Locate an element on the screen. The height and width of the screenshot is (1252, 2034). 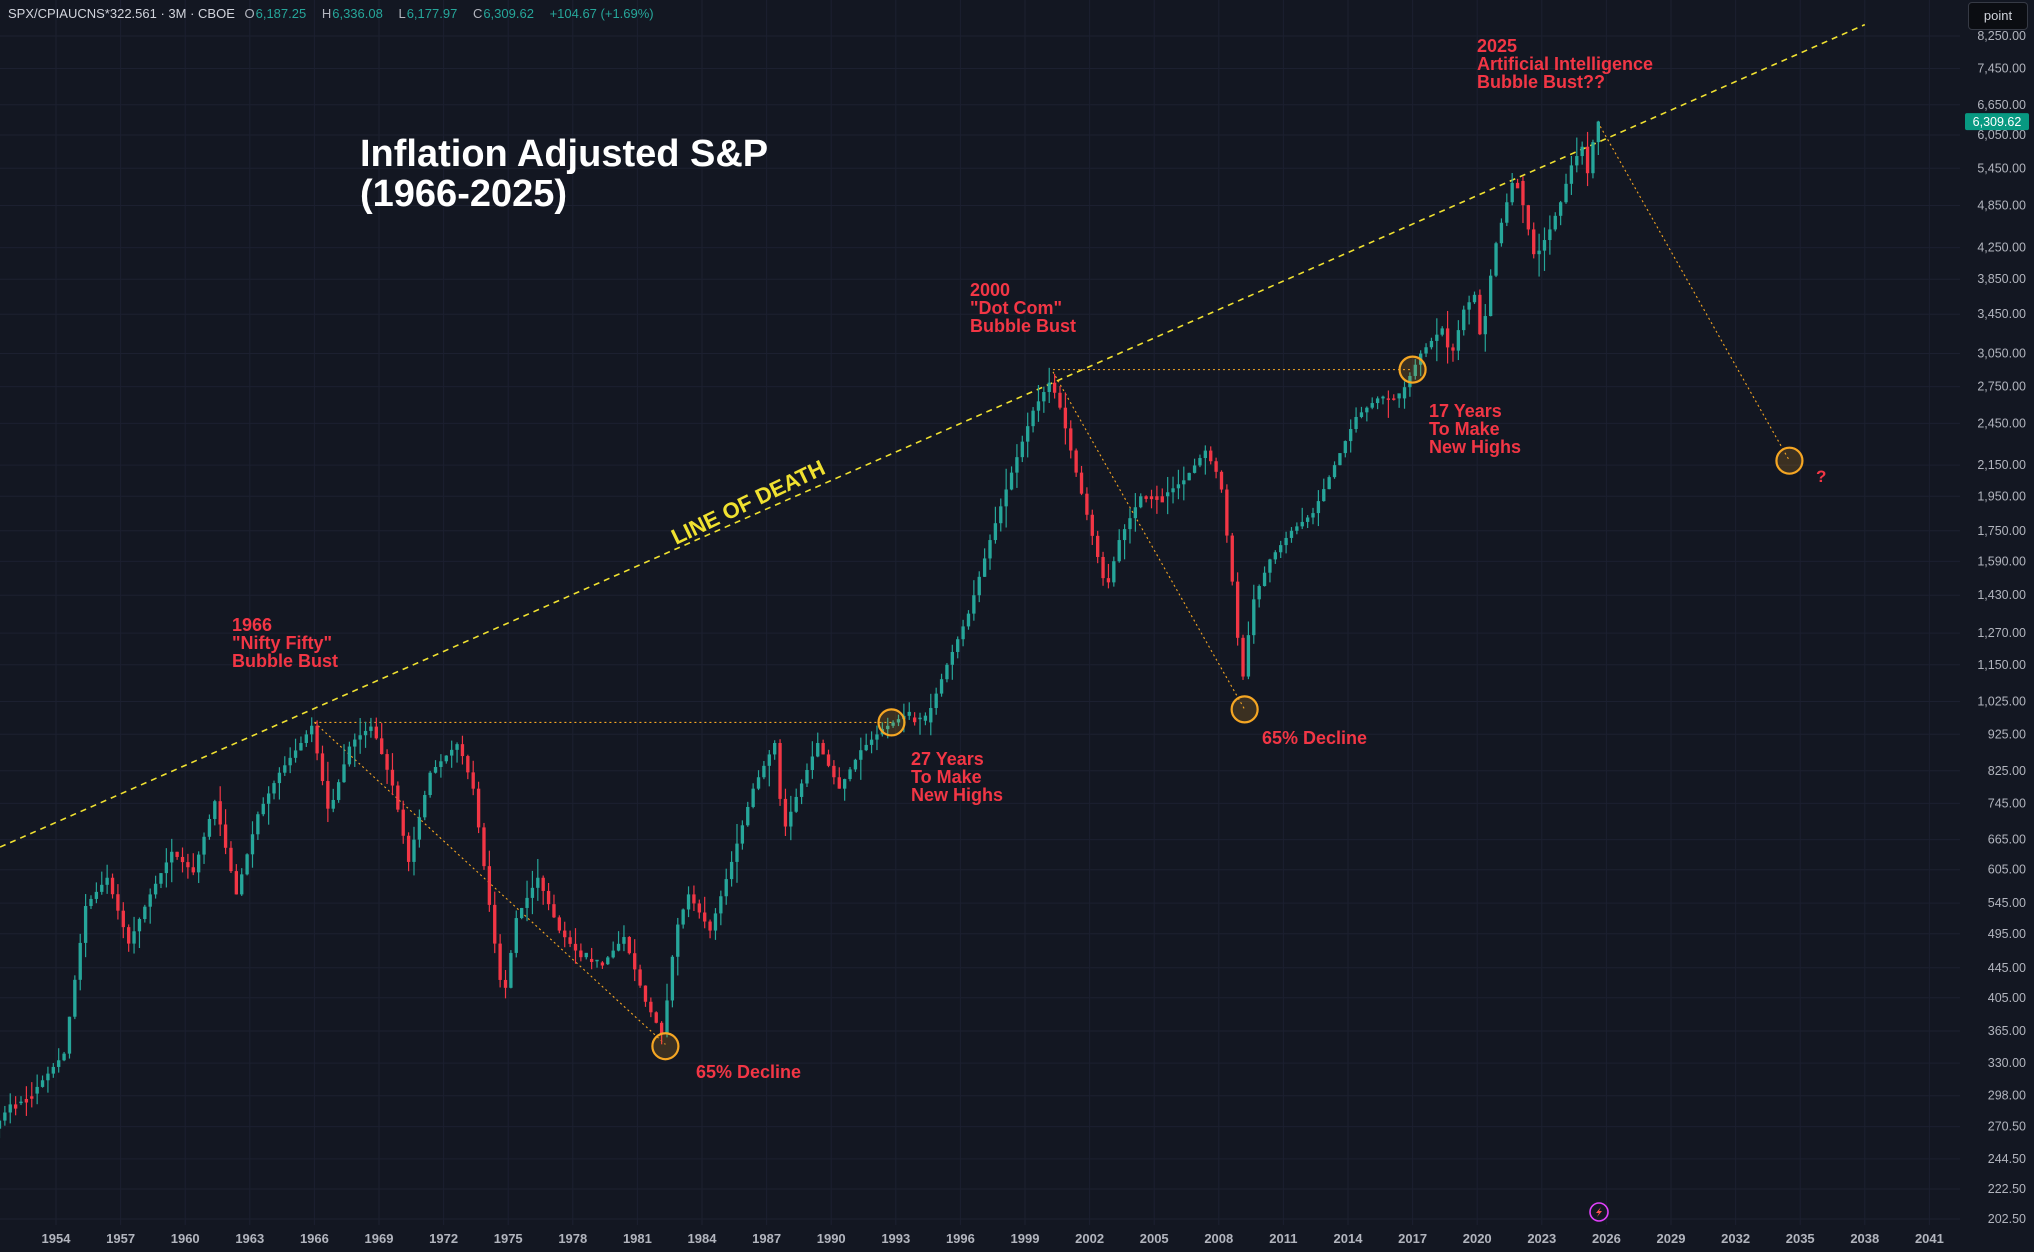
time-tick-label: 2035 is located at coordinates (1800, 1238).